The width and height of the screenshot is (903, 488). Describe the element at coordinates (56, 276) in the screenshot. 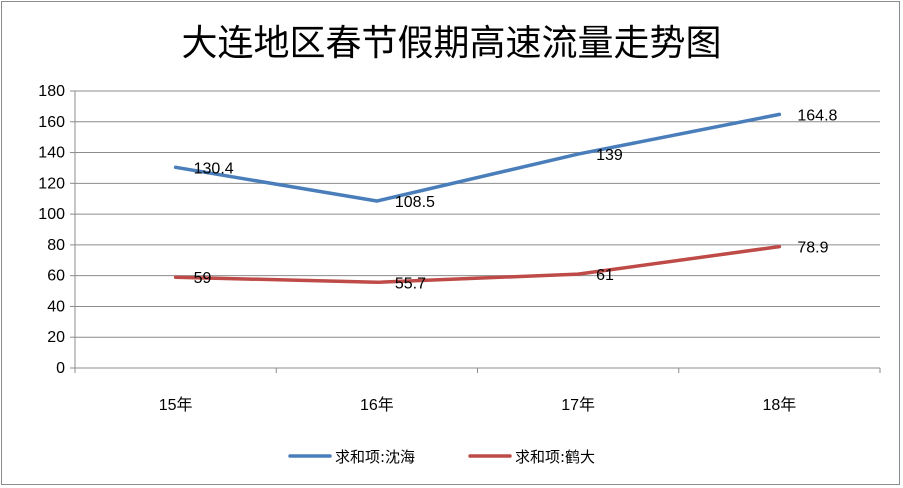

I see `y-tick-label: 60` at that location.